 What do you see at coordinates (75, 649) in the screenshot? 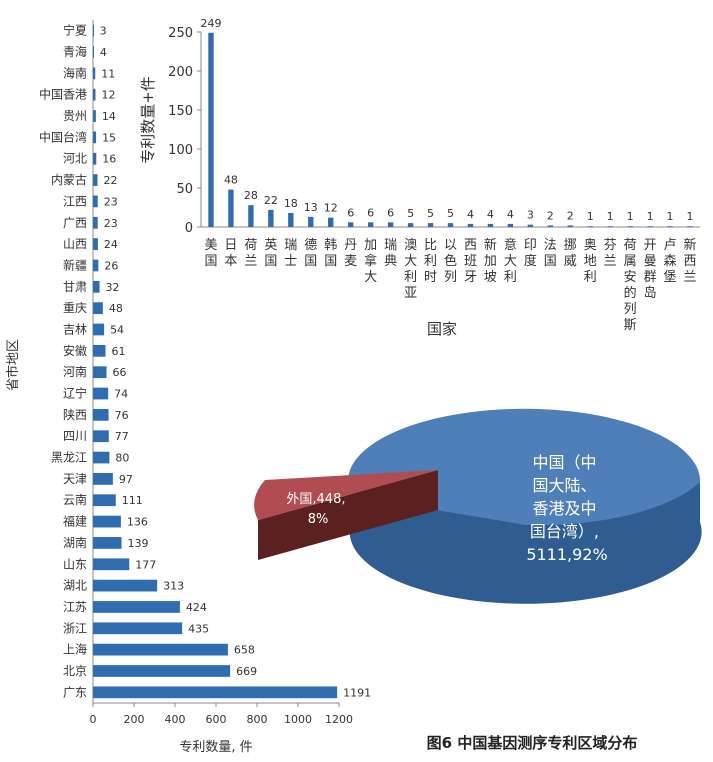
I see `province-category-label: 上海` at bounding box center [75, 649].